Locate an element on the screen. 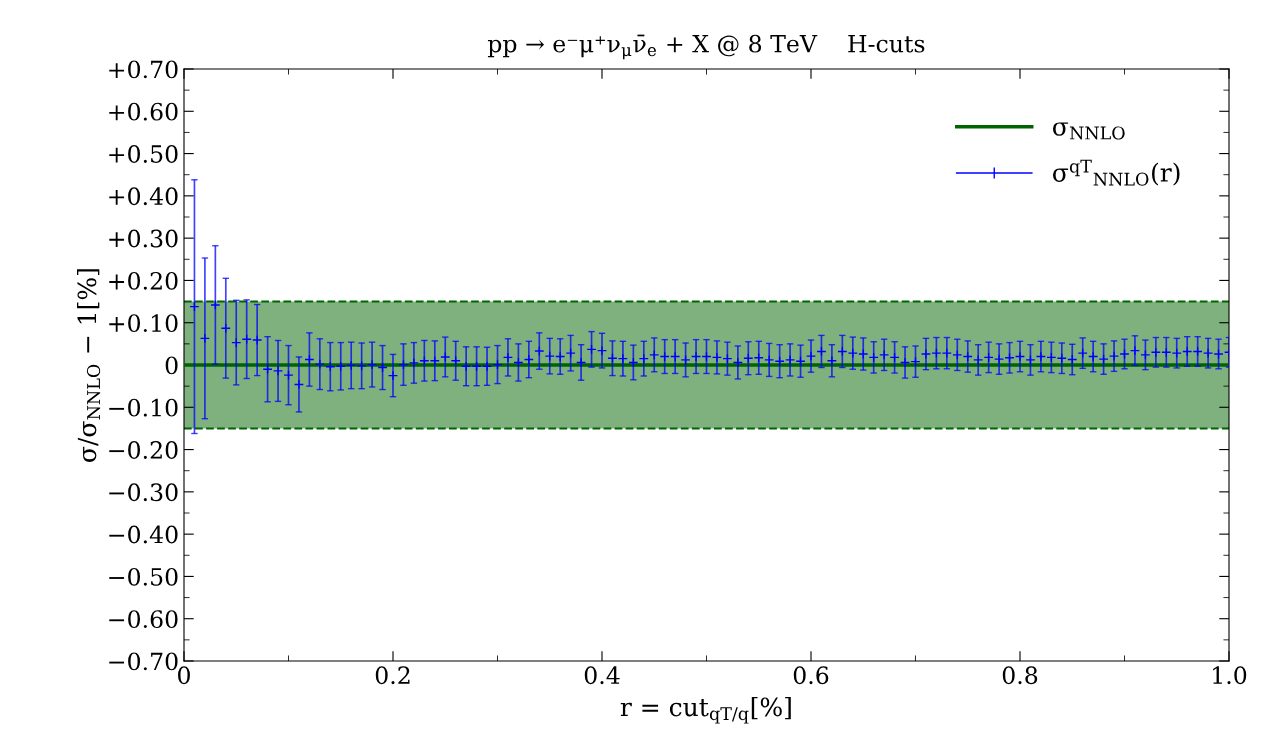 Image resolution: width=1277 pixels, height=752 pixels. y-tick-label: +0.60 is located at coordinates (143, 111).